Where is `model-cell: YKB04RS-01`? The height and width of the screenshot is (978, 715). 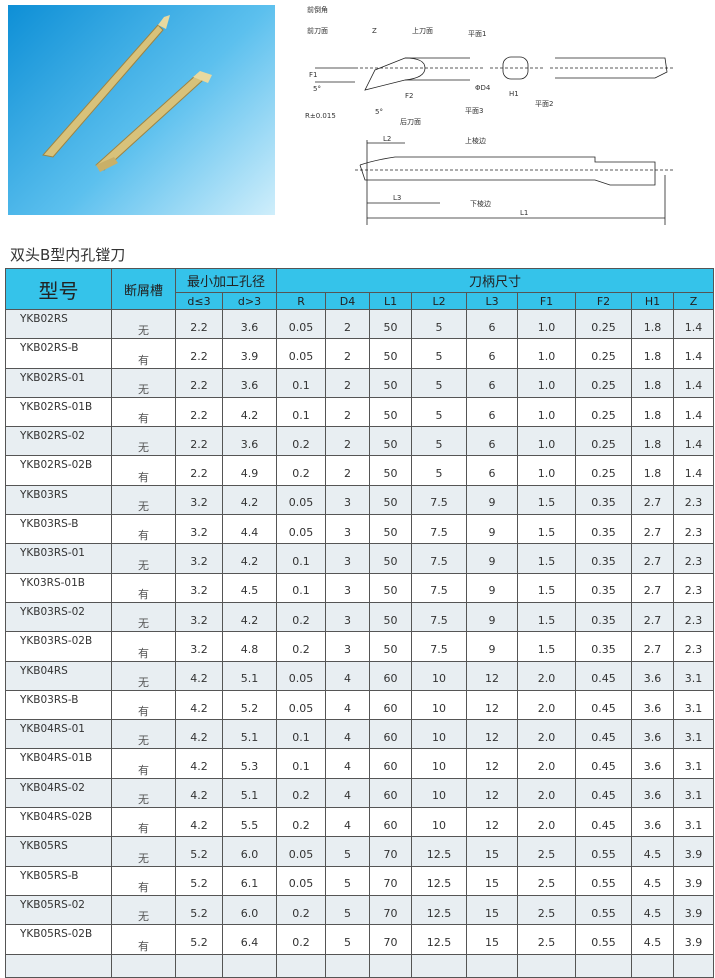
model-cell: YKB04RS-01 is located at coordinates (58, 734).